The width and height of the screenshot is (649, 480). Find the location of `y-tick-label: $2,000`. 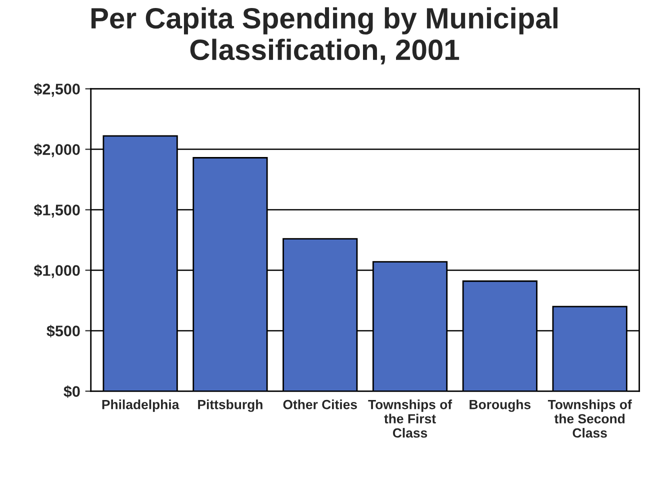

y-tick-label: $2,000 is located at coordinates (57, 150).